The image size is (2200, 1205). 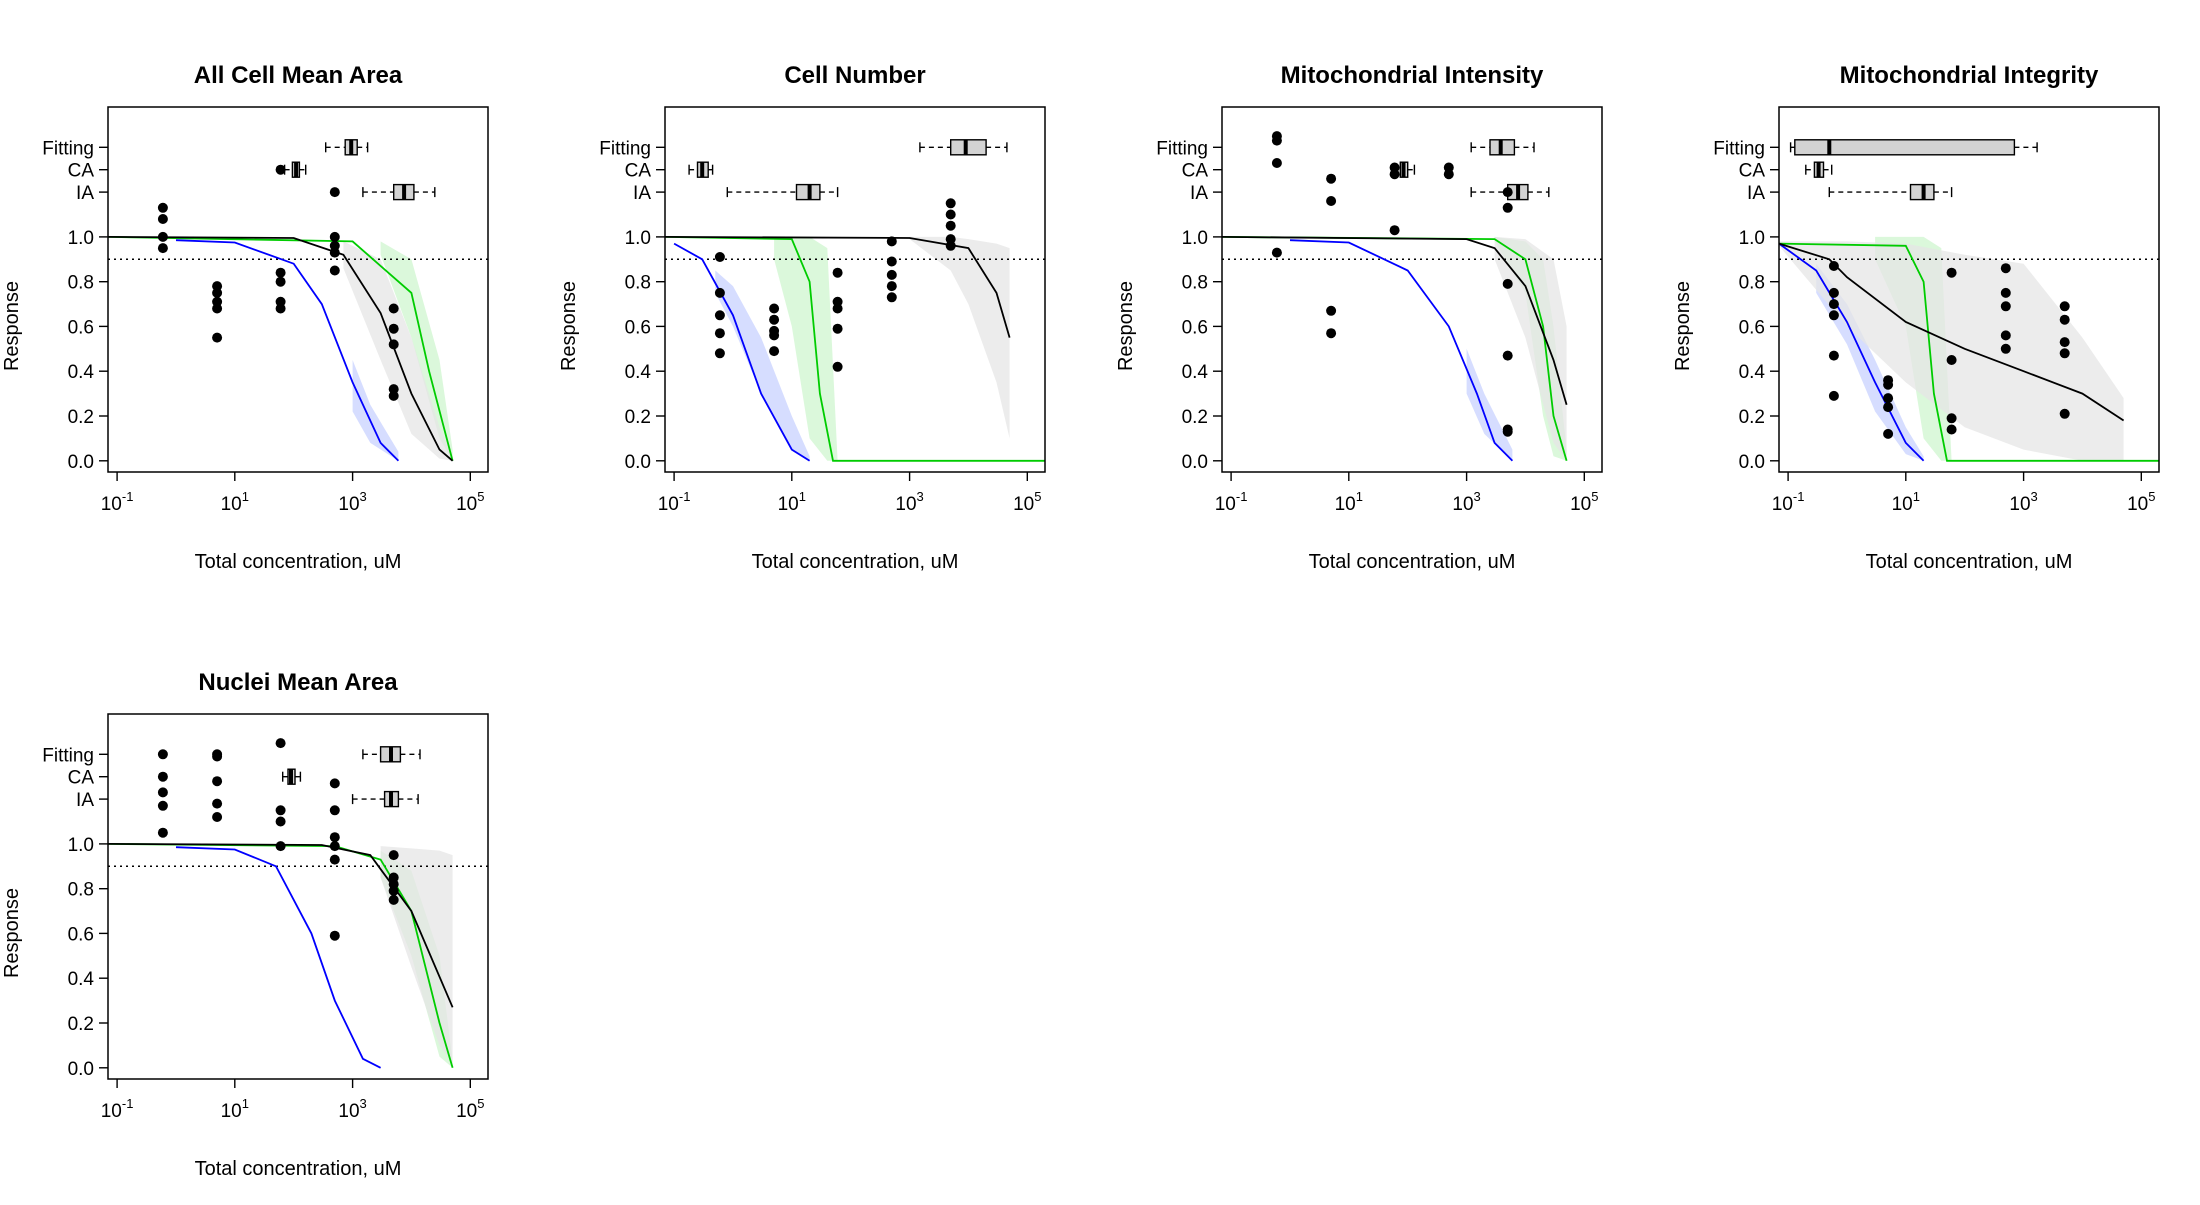 I want to click on plot-frame, so click(x=1969, y=289).